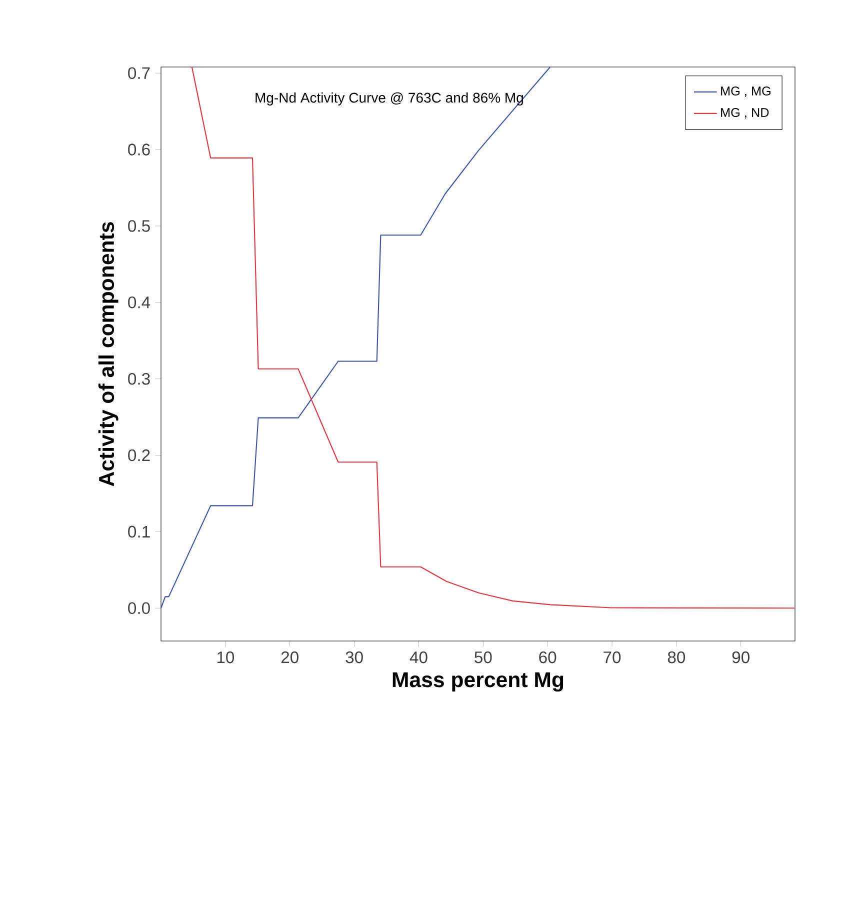 This screenshot has width=844, height=901. I want to click on y-tick-label: 0.2, so click(139, 455).